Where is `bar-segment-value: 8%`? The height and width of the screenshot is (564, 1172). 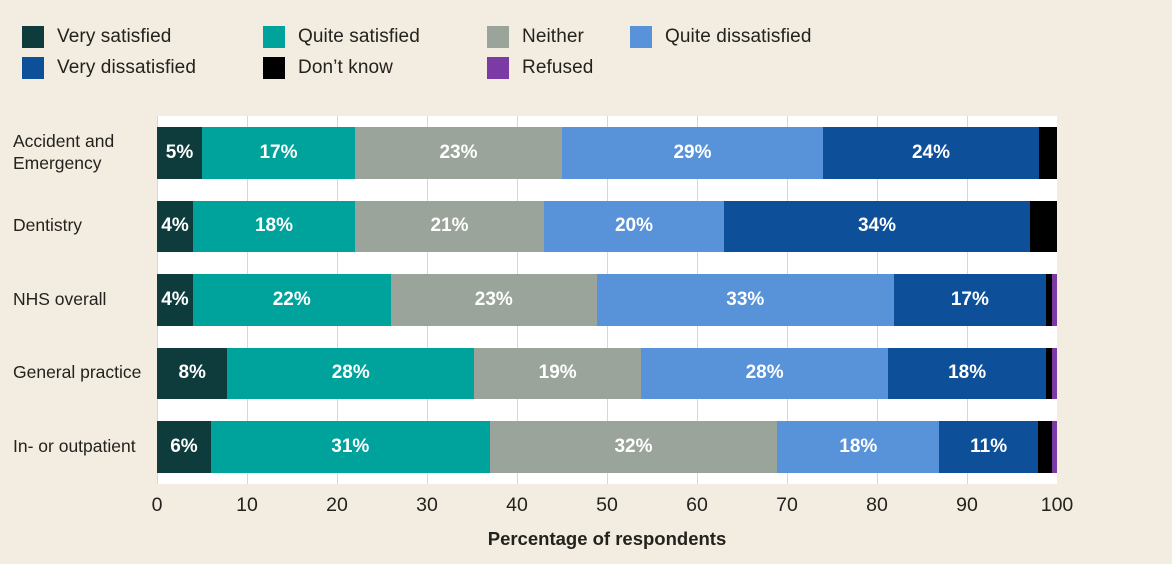 bar-segment-value: 8% is located at coordinates (192, 373).